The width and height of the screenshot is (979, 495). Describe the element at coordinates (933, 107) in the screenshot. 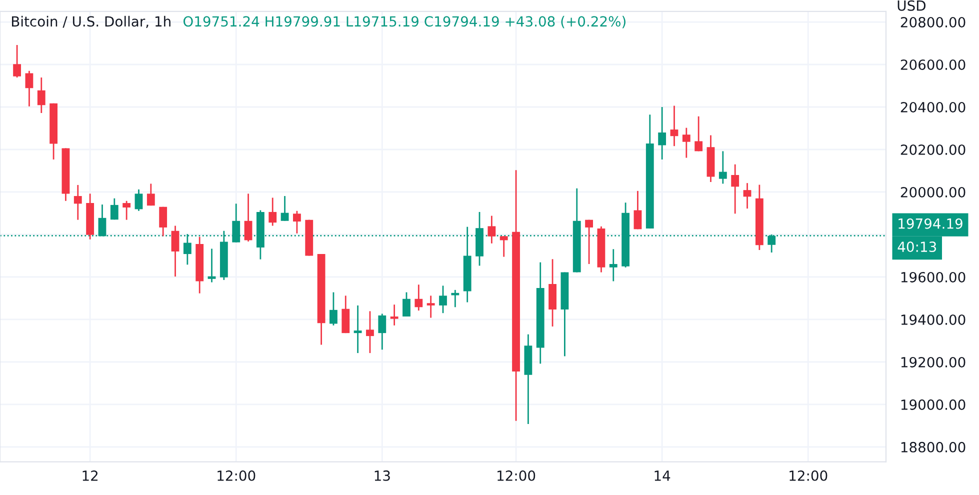

I see `y-tick-label: 20400.00` at that location.